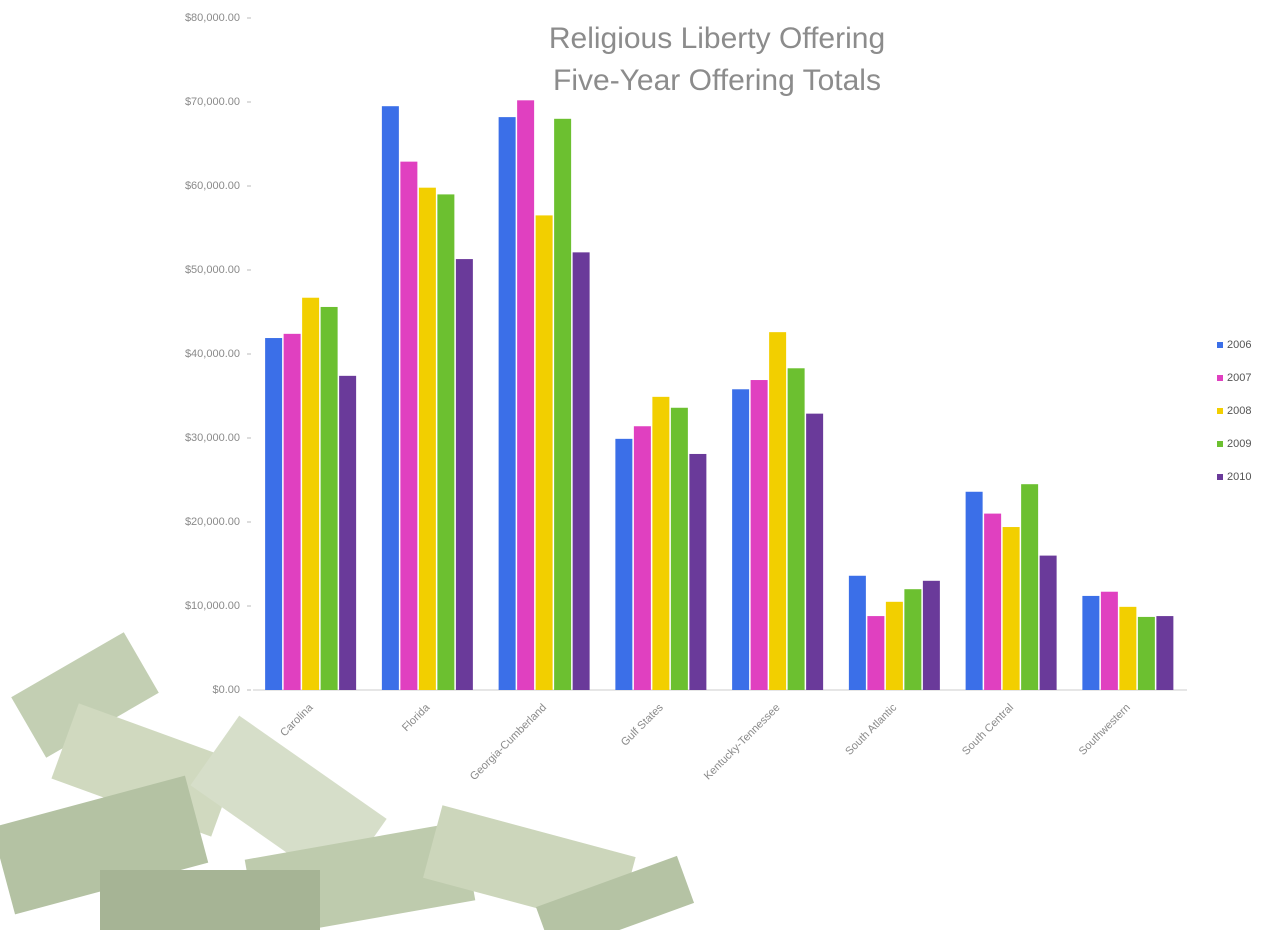 Image resolution: width=1268 pixels, height=930 pixels. Describe the element at coordinates (212, 606) in the screenshot. I see `y-tick-label: $10,000.00` at that location.